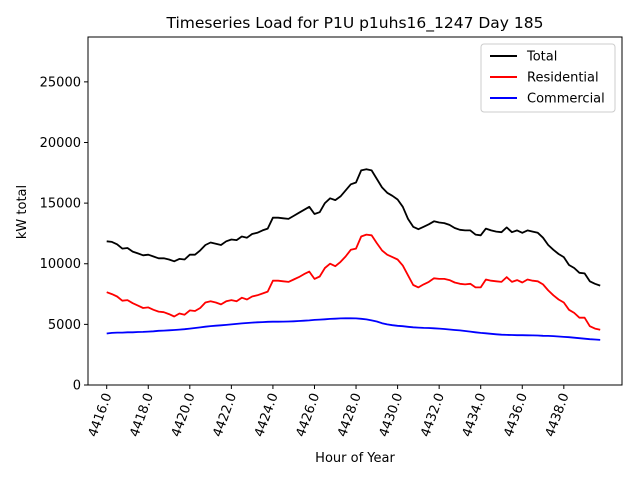  What do you see at coordinates (64, 325) in the screenshot?
I see `y-tick-label: 5000` at bounding box center [64, 325].